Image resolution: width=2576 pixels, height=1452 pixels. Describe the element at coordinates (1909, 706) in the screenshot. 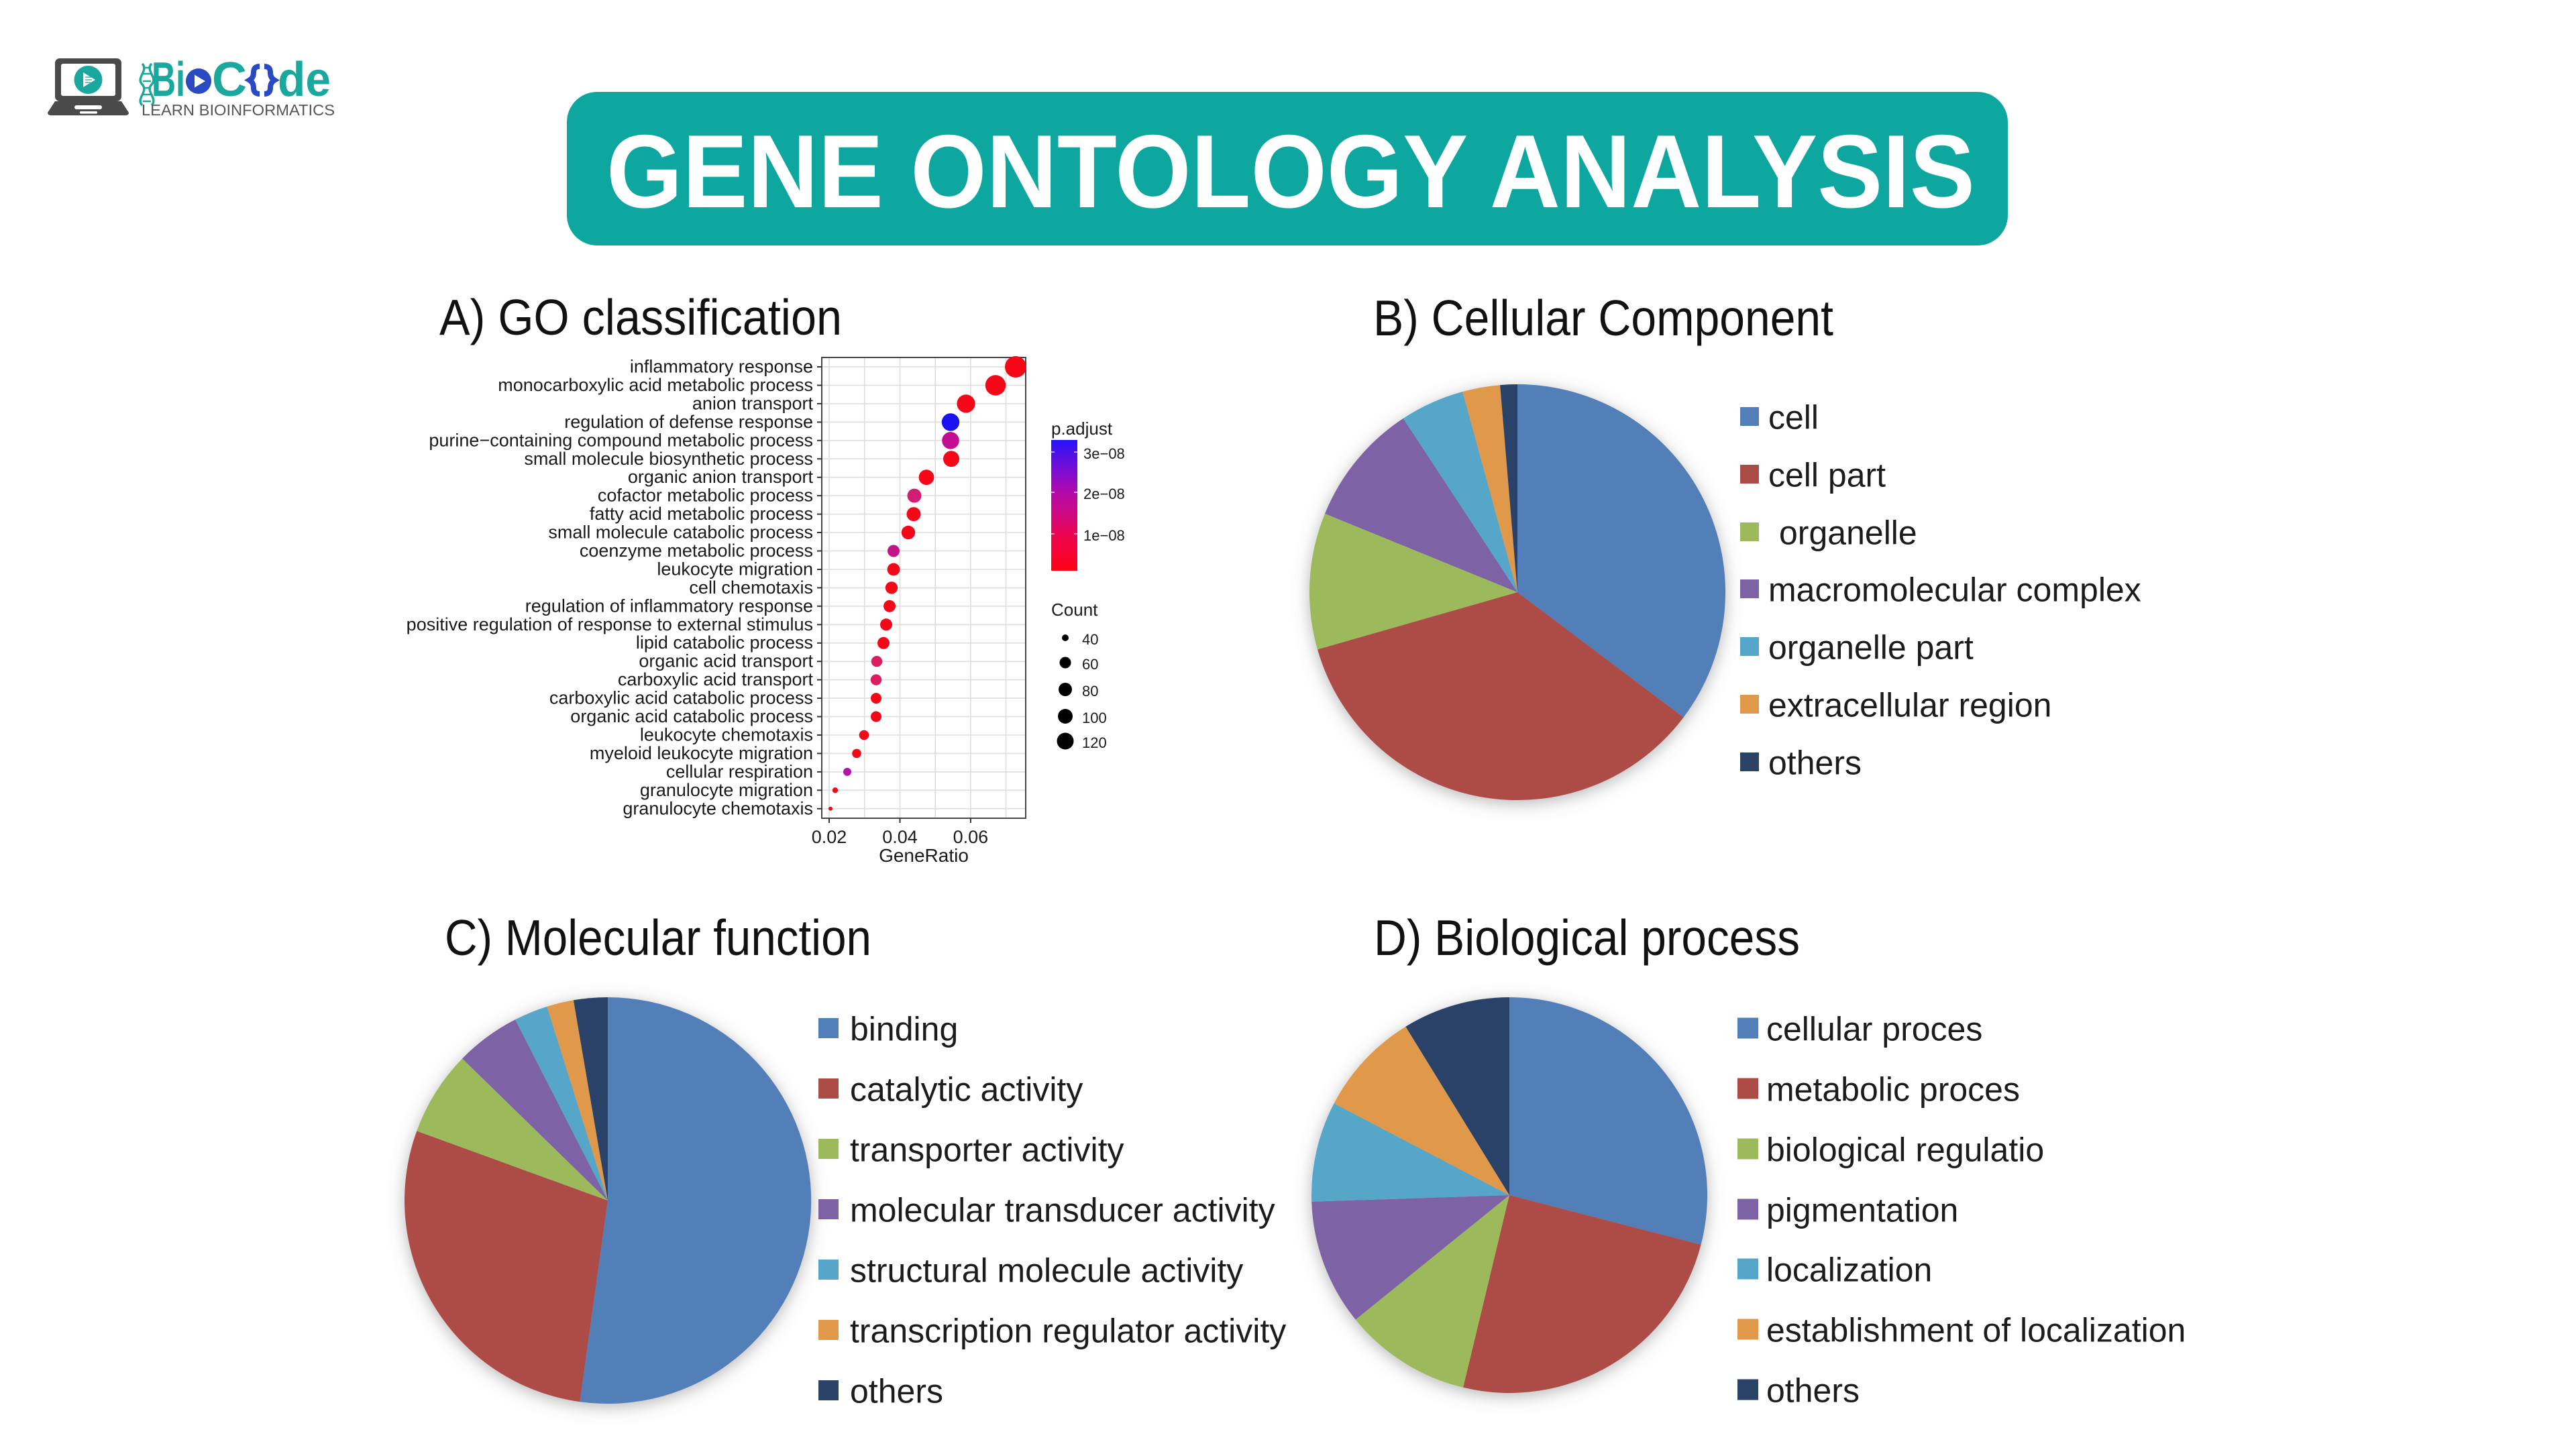

I see `svg-text: extracellular region` at that location.